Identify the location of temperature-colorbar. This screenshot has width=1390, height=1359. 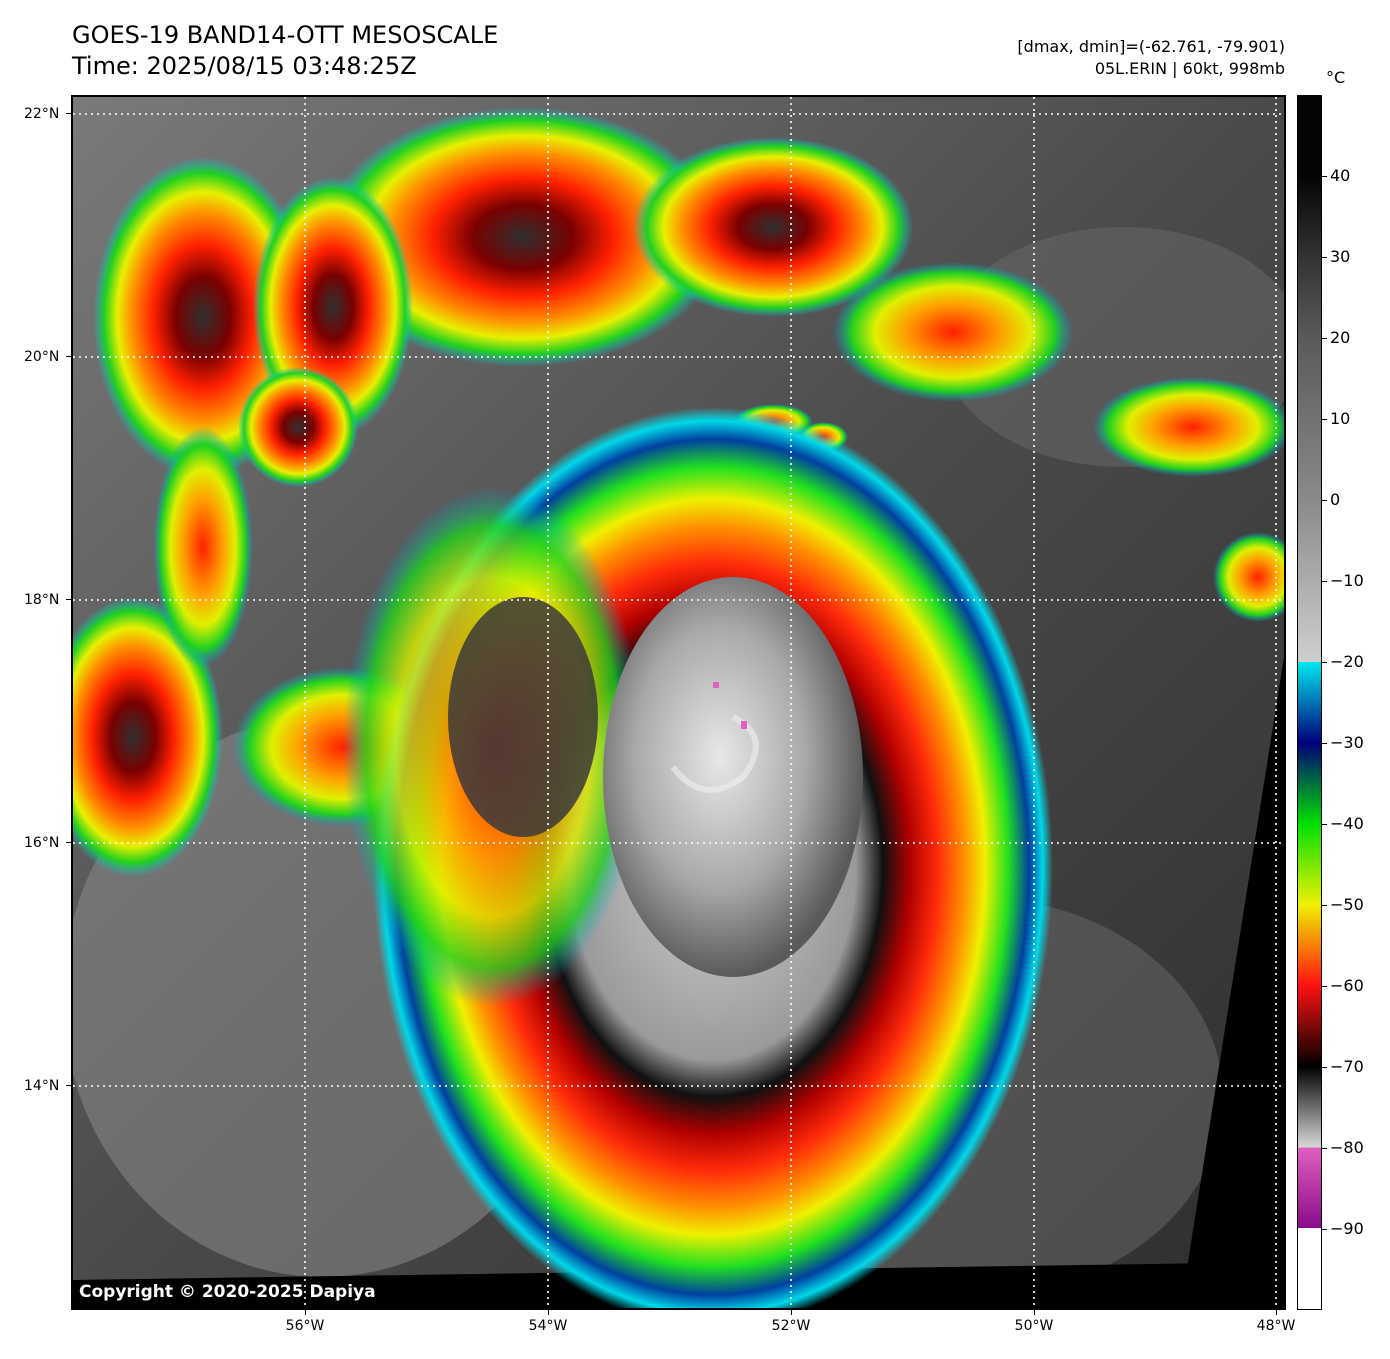
(1309, 702).